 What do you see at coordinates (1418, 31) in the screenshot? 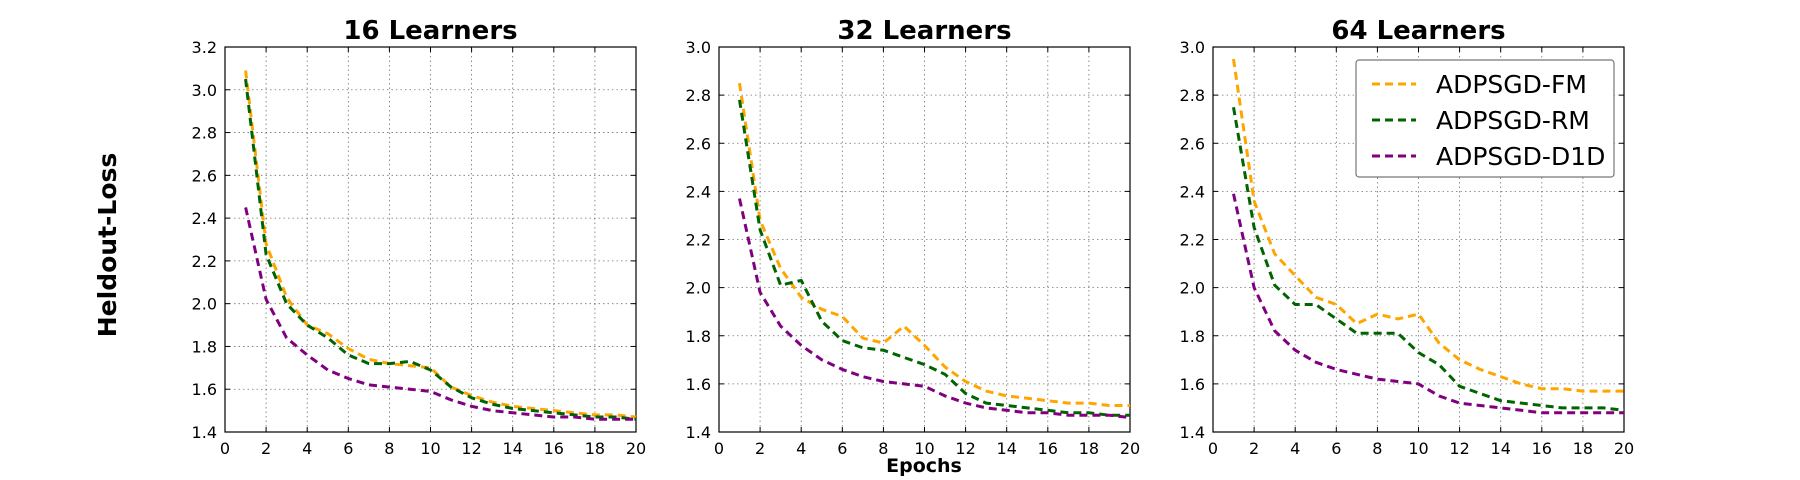
I see `chart-title: 64 Learners` at bounding box center [1418, 31].